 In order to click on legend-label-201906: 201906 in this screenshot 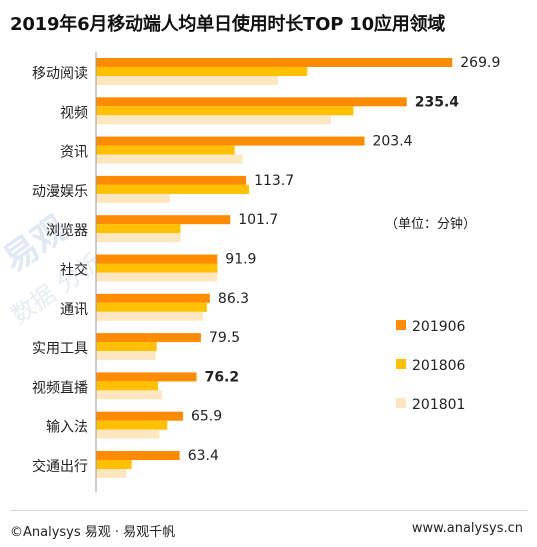, I will do `click(439, 327)`.